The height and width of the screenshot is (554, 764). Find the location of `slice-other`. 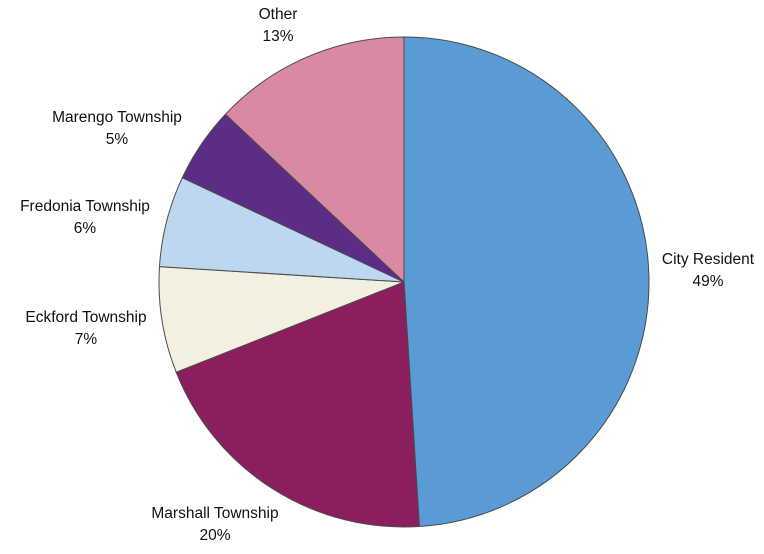

slice-other is located at coordinates (314, 160).